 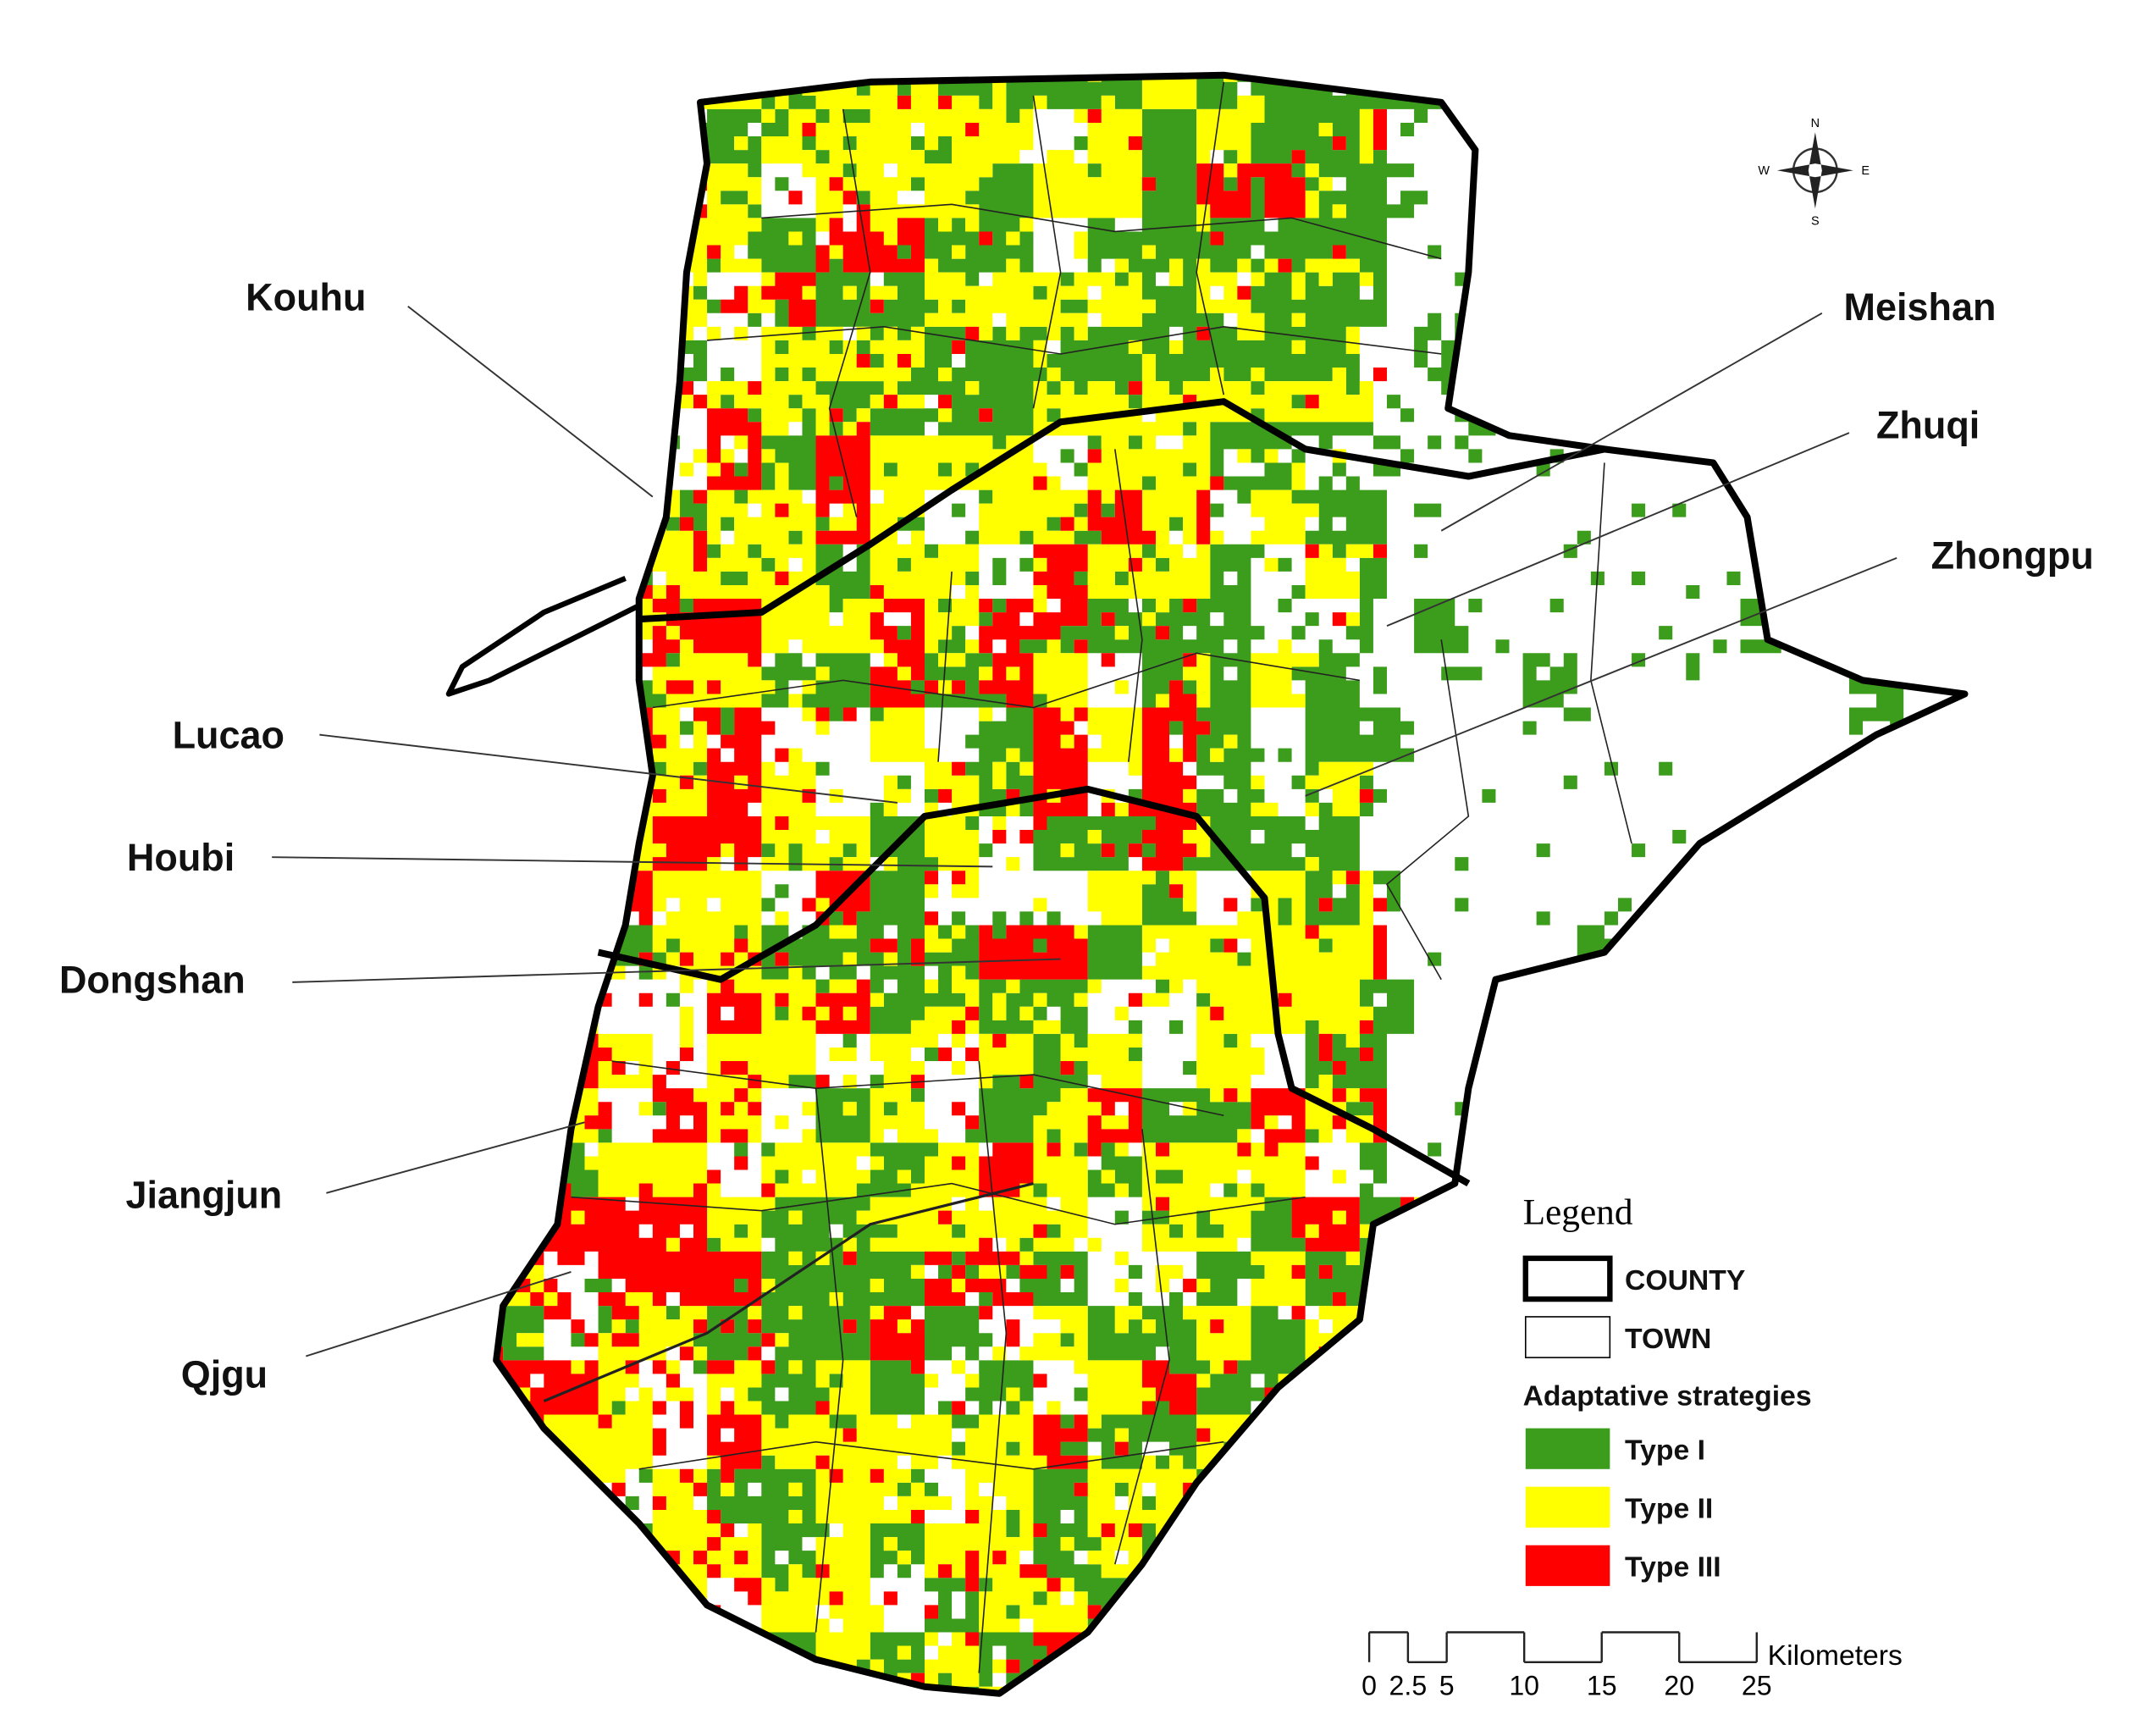 I want to click on place-label: Houbi, so click(x=181, y=857).